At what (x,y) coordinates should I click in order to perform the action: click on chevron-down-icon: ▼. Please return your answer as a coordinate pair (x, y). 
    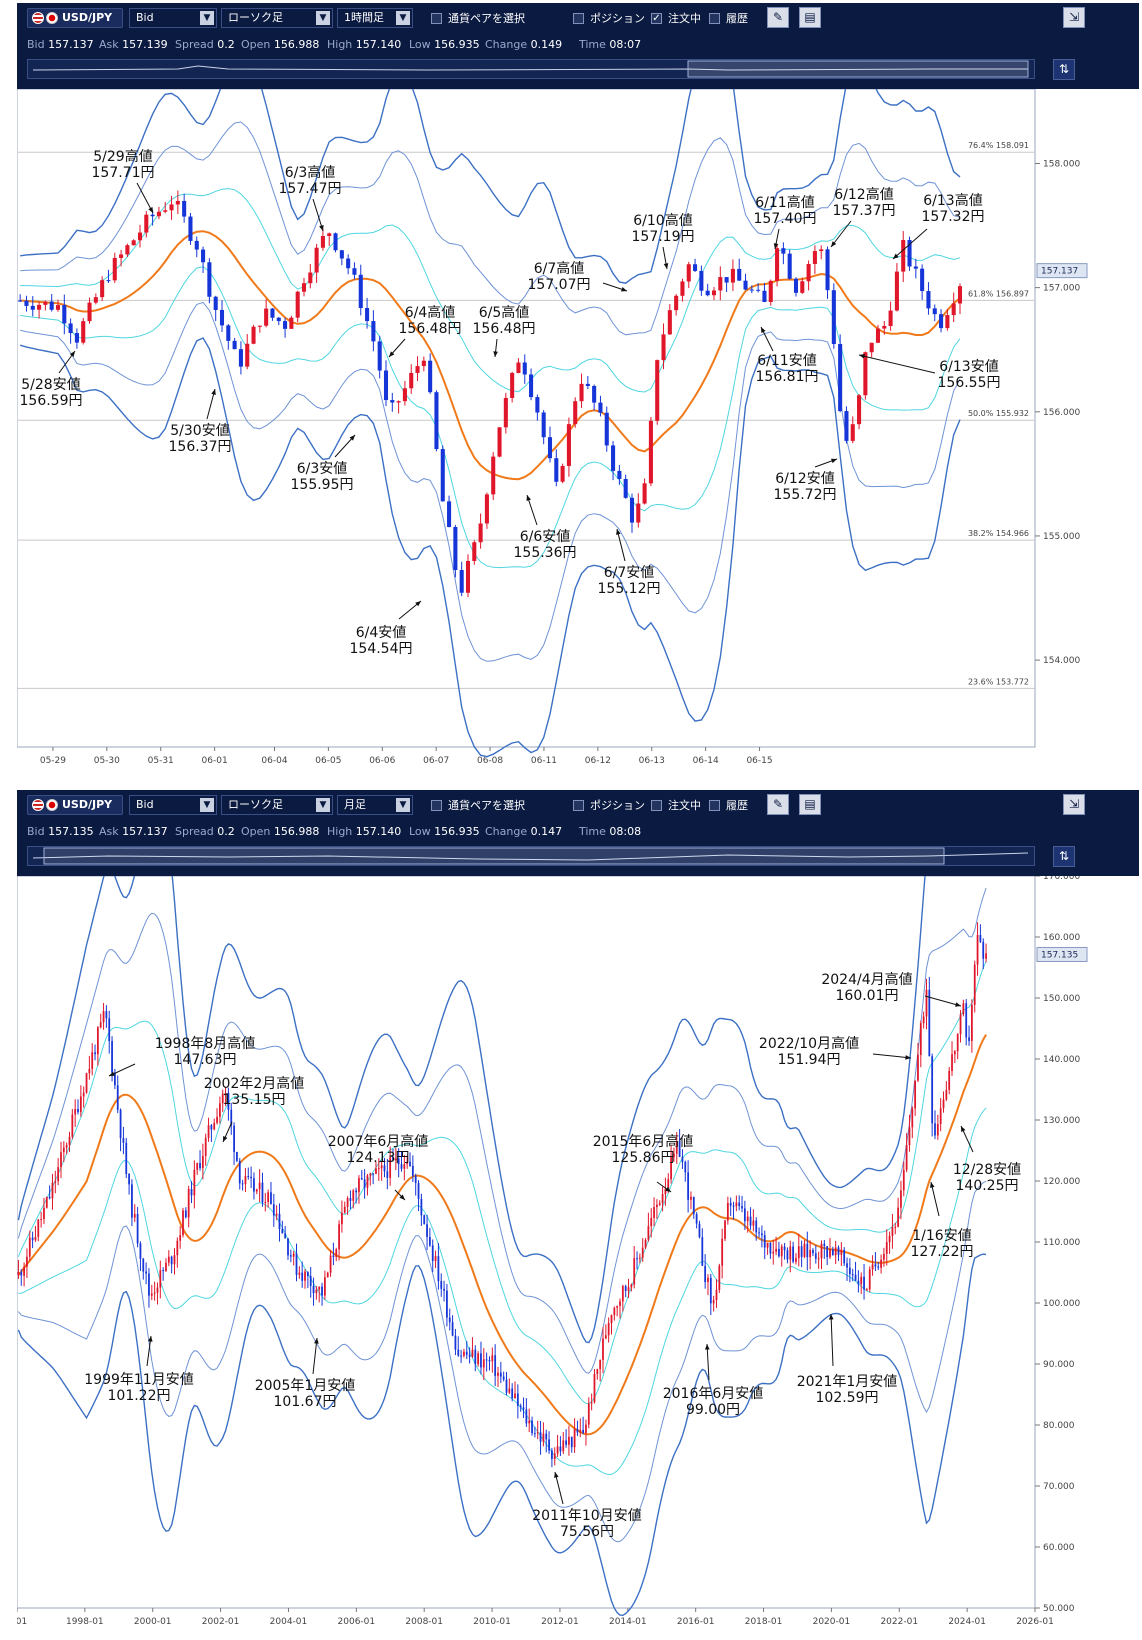
    Looking at the image, I should click on (323, 18).